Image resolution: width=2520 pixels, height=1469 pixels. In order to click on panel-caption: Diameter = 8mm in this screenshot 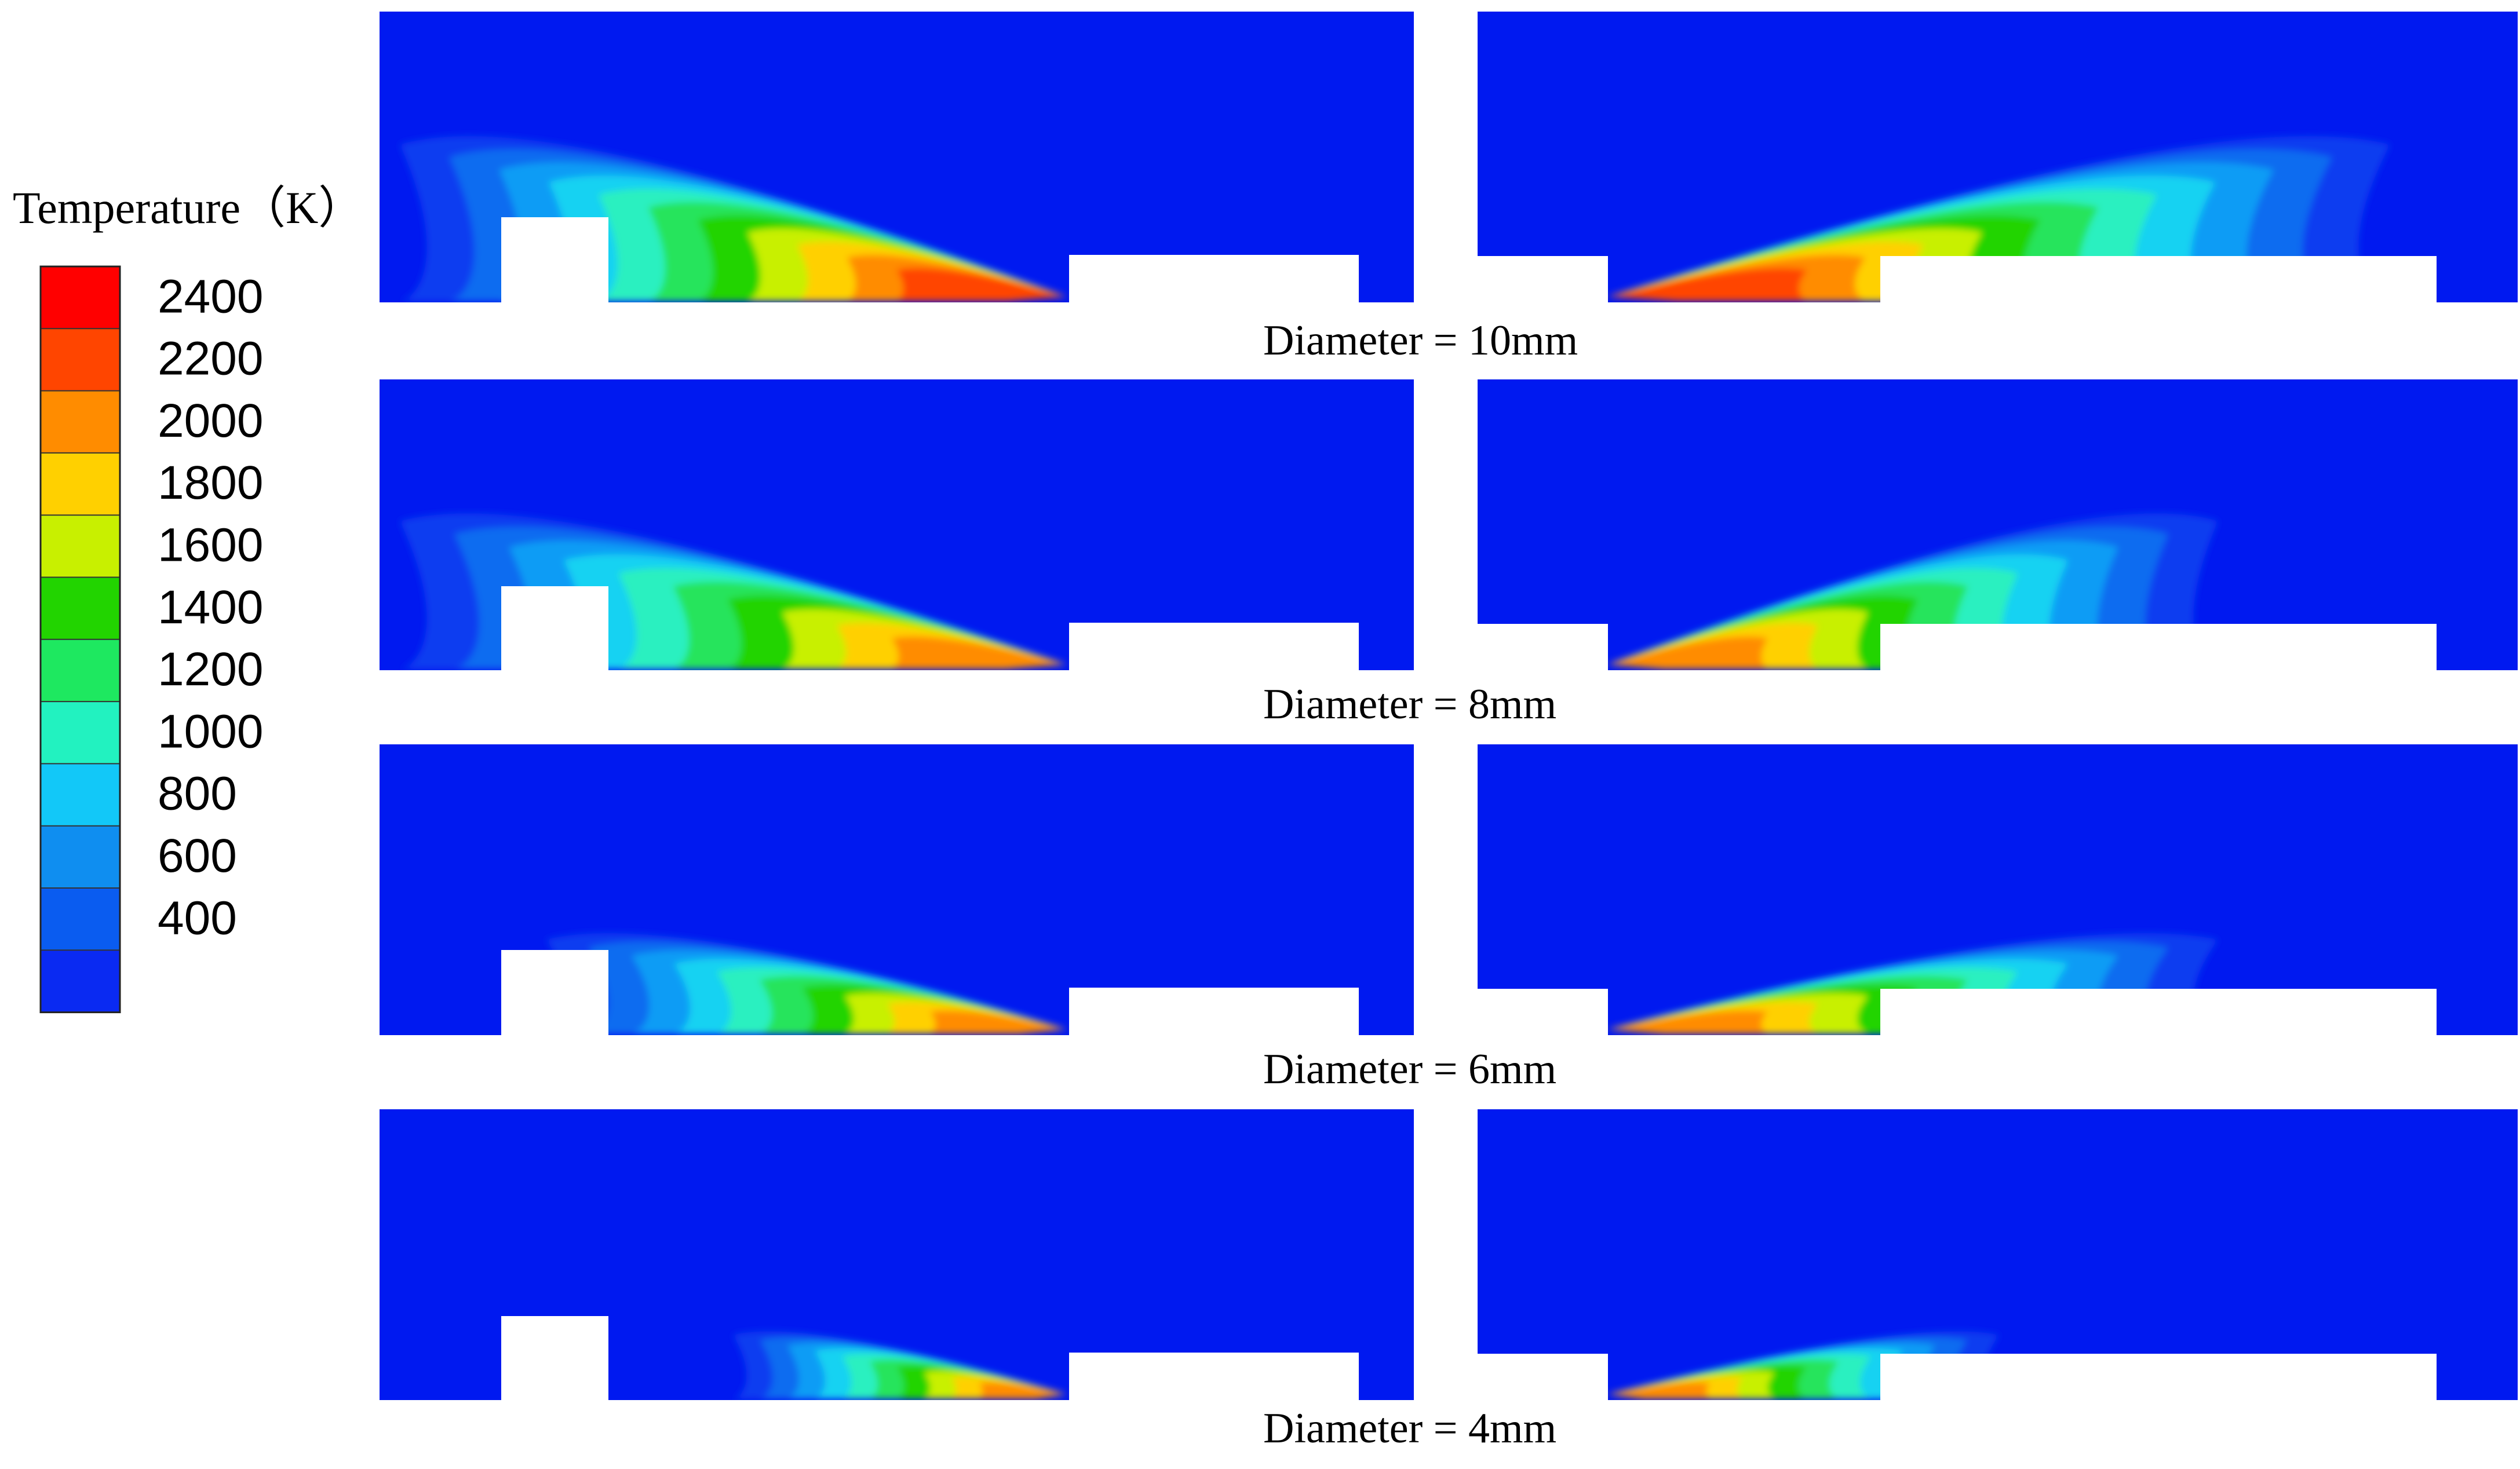, I will do `click(1409, 704)`.